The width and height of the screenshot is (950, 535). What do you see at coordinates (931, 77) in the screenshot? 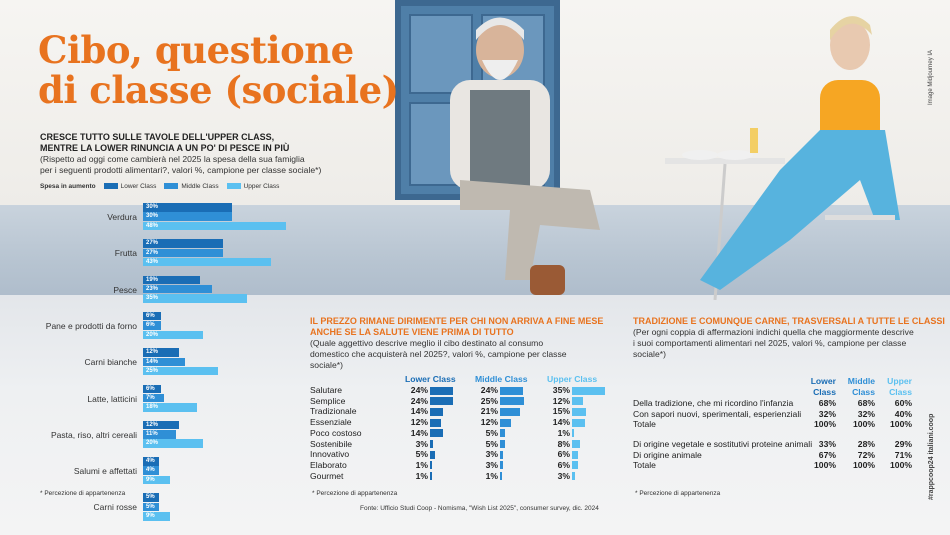
I see `image-credit: Image Midjourney IA` at bounding box center [931, 77].